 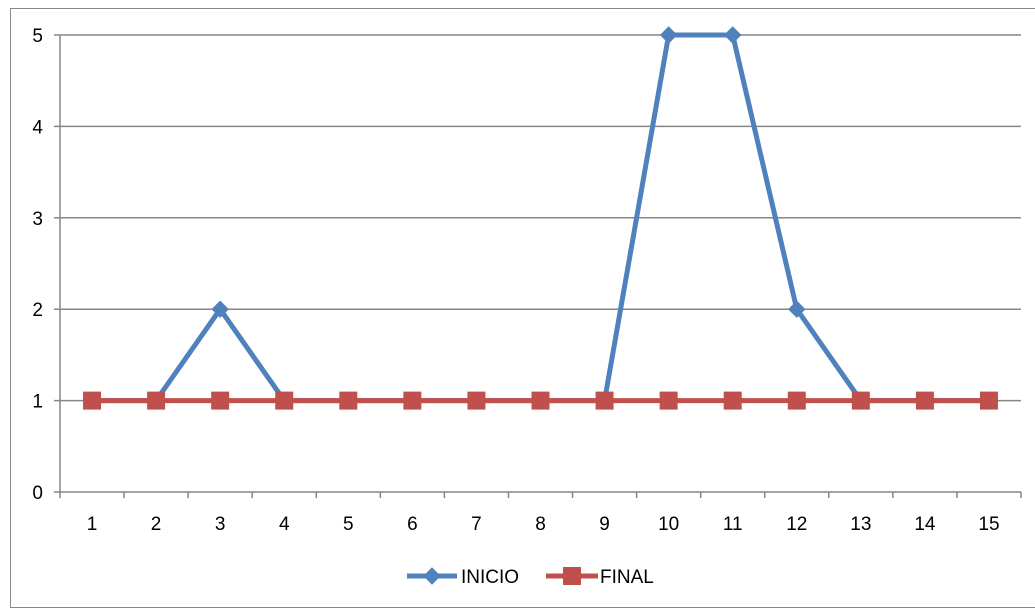 I want to click on legend: INICIO FINAL, so click(x=530, y=577).